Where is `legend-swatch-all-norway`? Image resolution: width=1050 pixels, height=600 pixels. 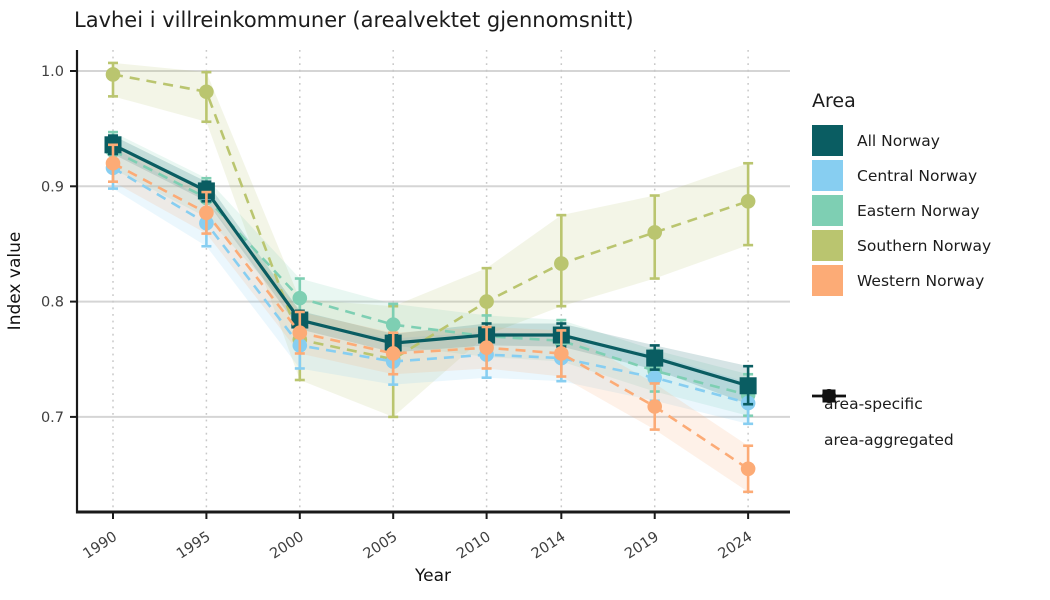 legend-swatch-all-norway is located at coordinates (827, 140).